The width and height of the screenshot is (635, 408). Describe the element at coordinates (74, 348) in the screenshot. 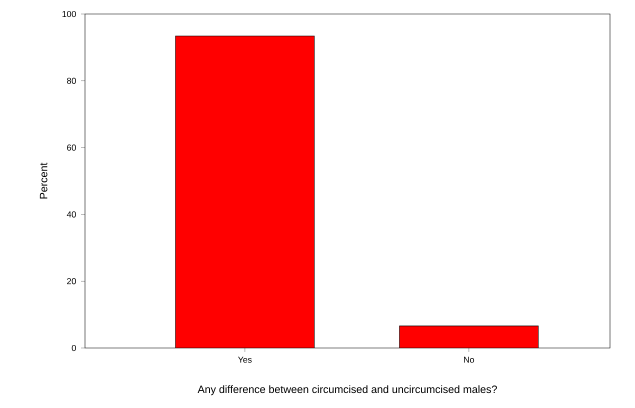

I see `y-tick-label: 0` at that location.